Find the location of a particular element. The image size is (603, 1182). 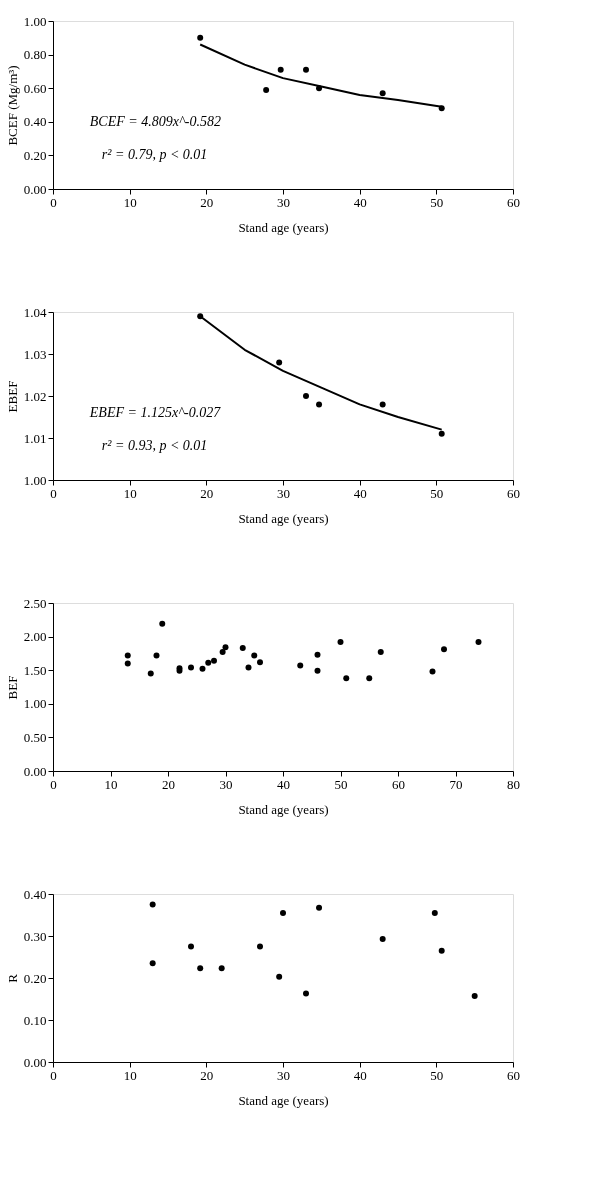

y-axis-title: BCEF (Mg/m³) is located at coordinates (12, 105).